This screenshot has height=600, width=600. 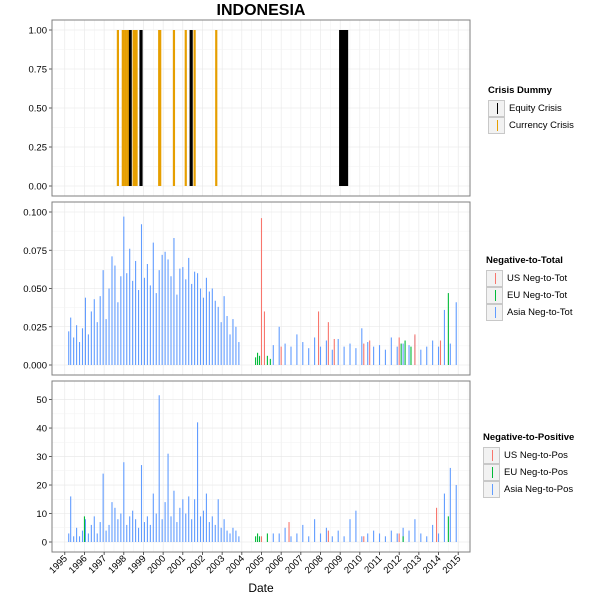 What do you see at coordinates (531, 108) in the screenshot?
I see `legend-item-equity: Equity Crisis` at bounding box center [531, 108].